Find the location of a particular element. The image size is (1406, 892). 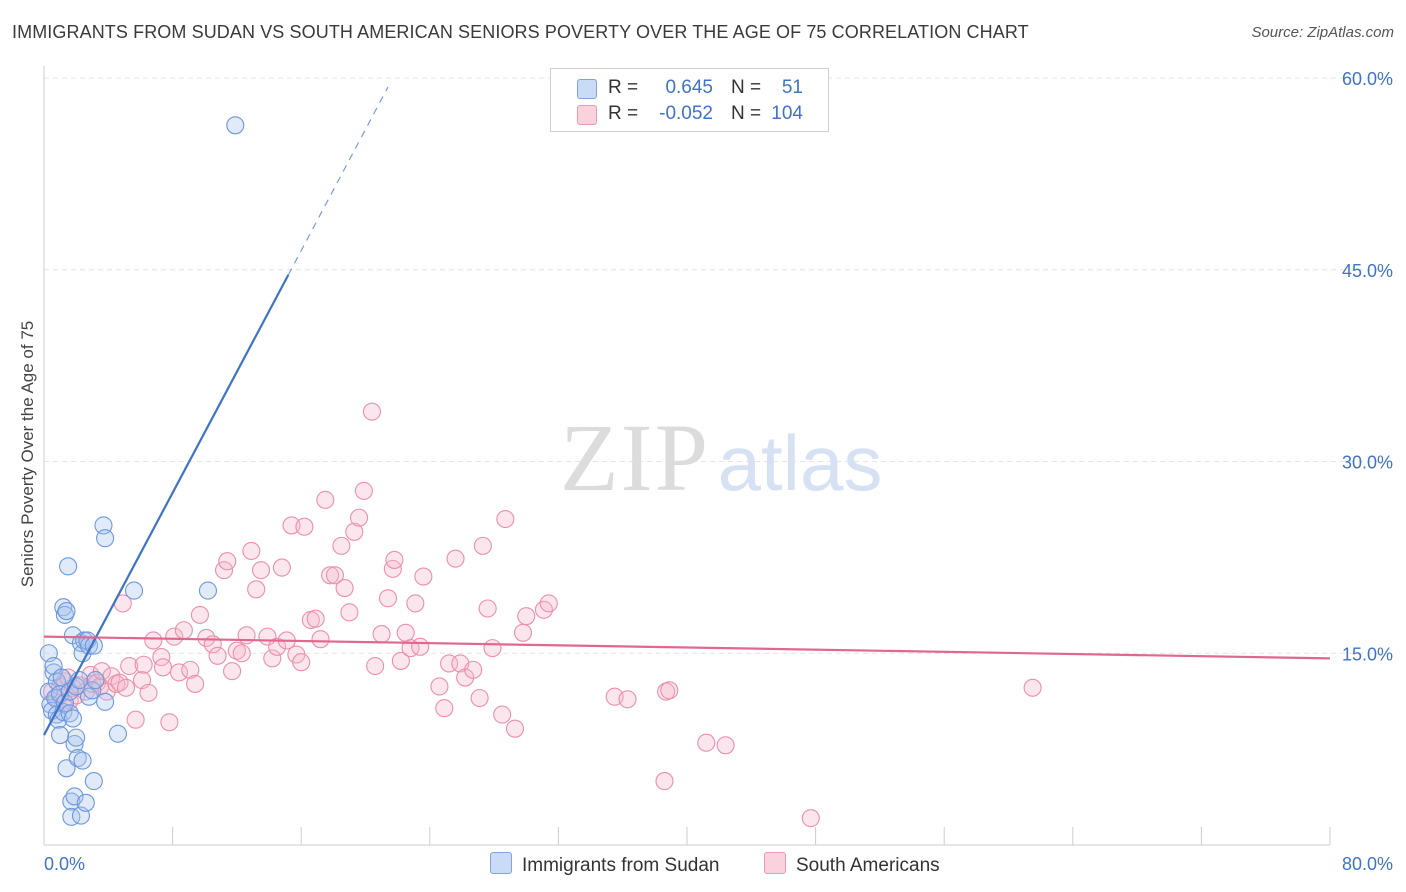

source-label: Source: ZipAtlas.com is located at coordinates (1322, 32).